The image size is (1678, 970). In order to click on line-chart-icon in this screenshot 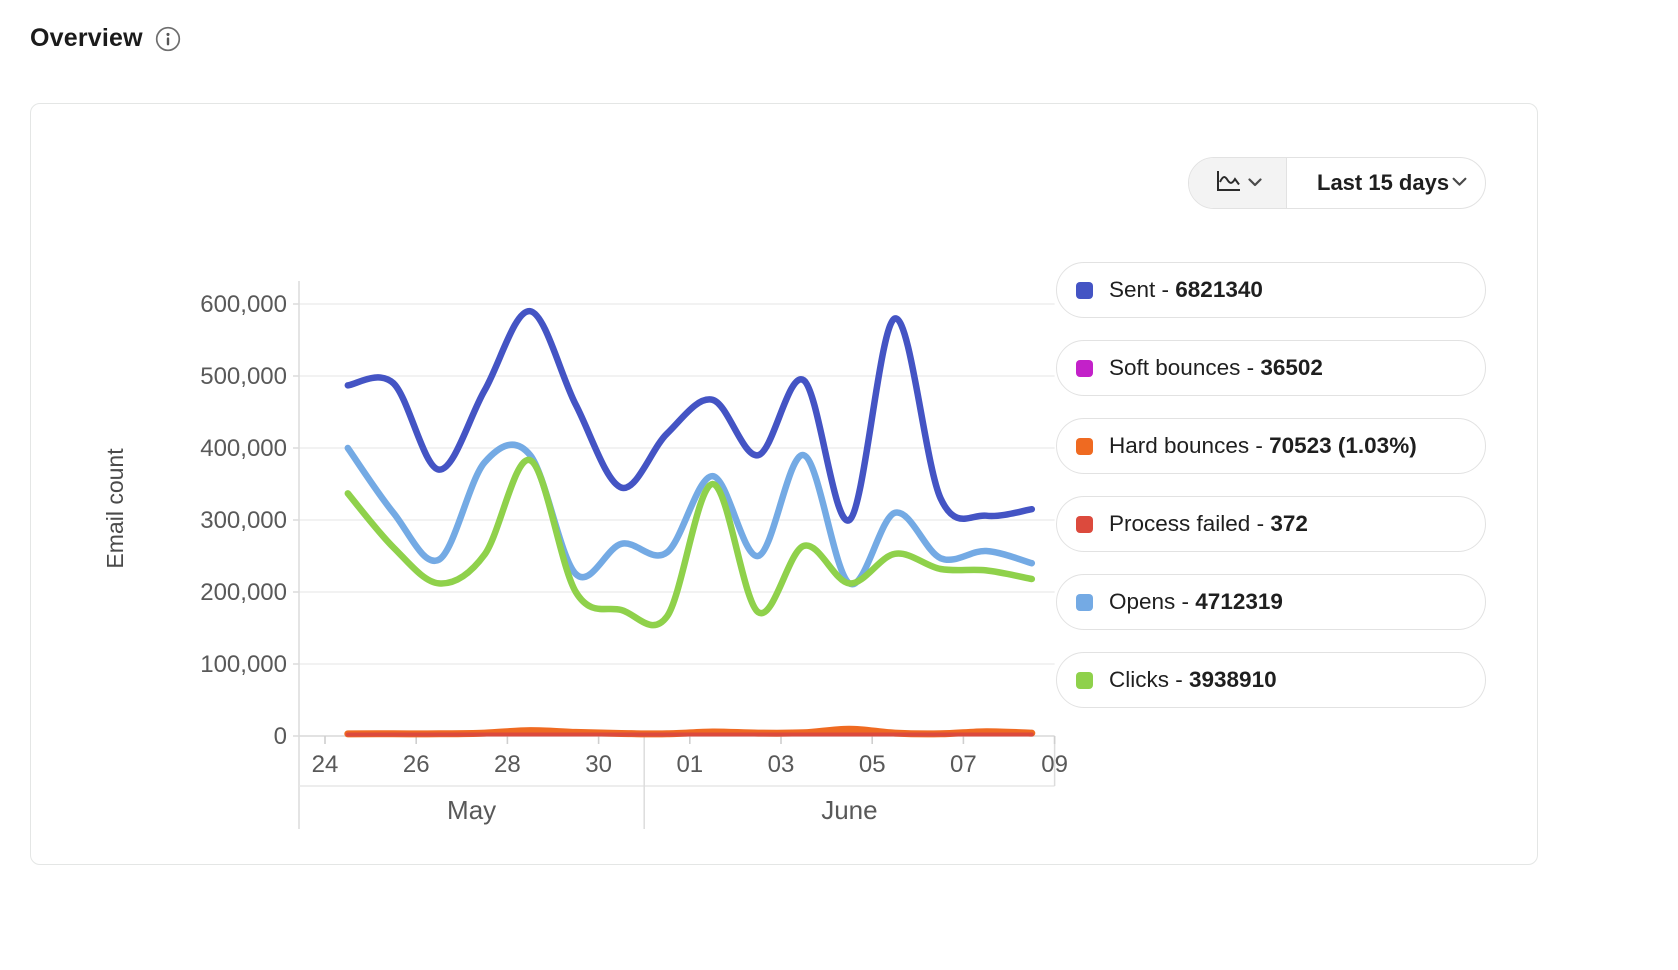, I will do `click(1227, 183)`.